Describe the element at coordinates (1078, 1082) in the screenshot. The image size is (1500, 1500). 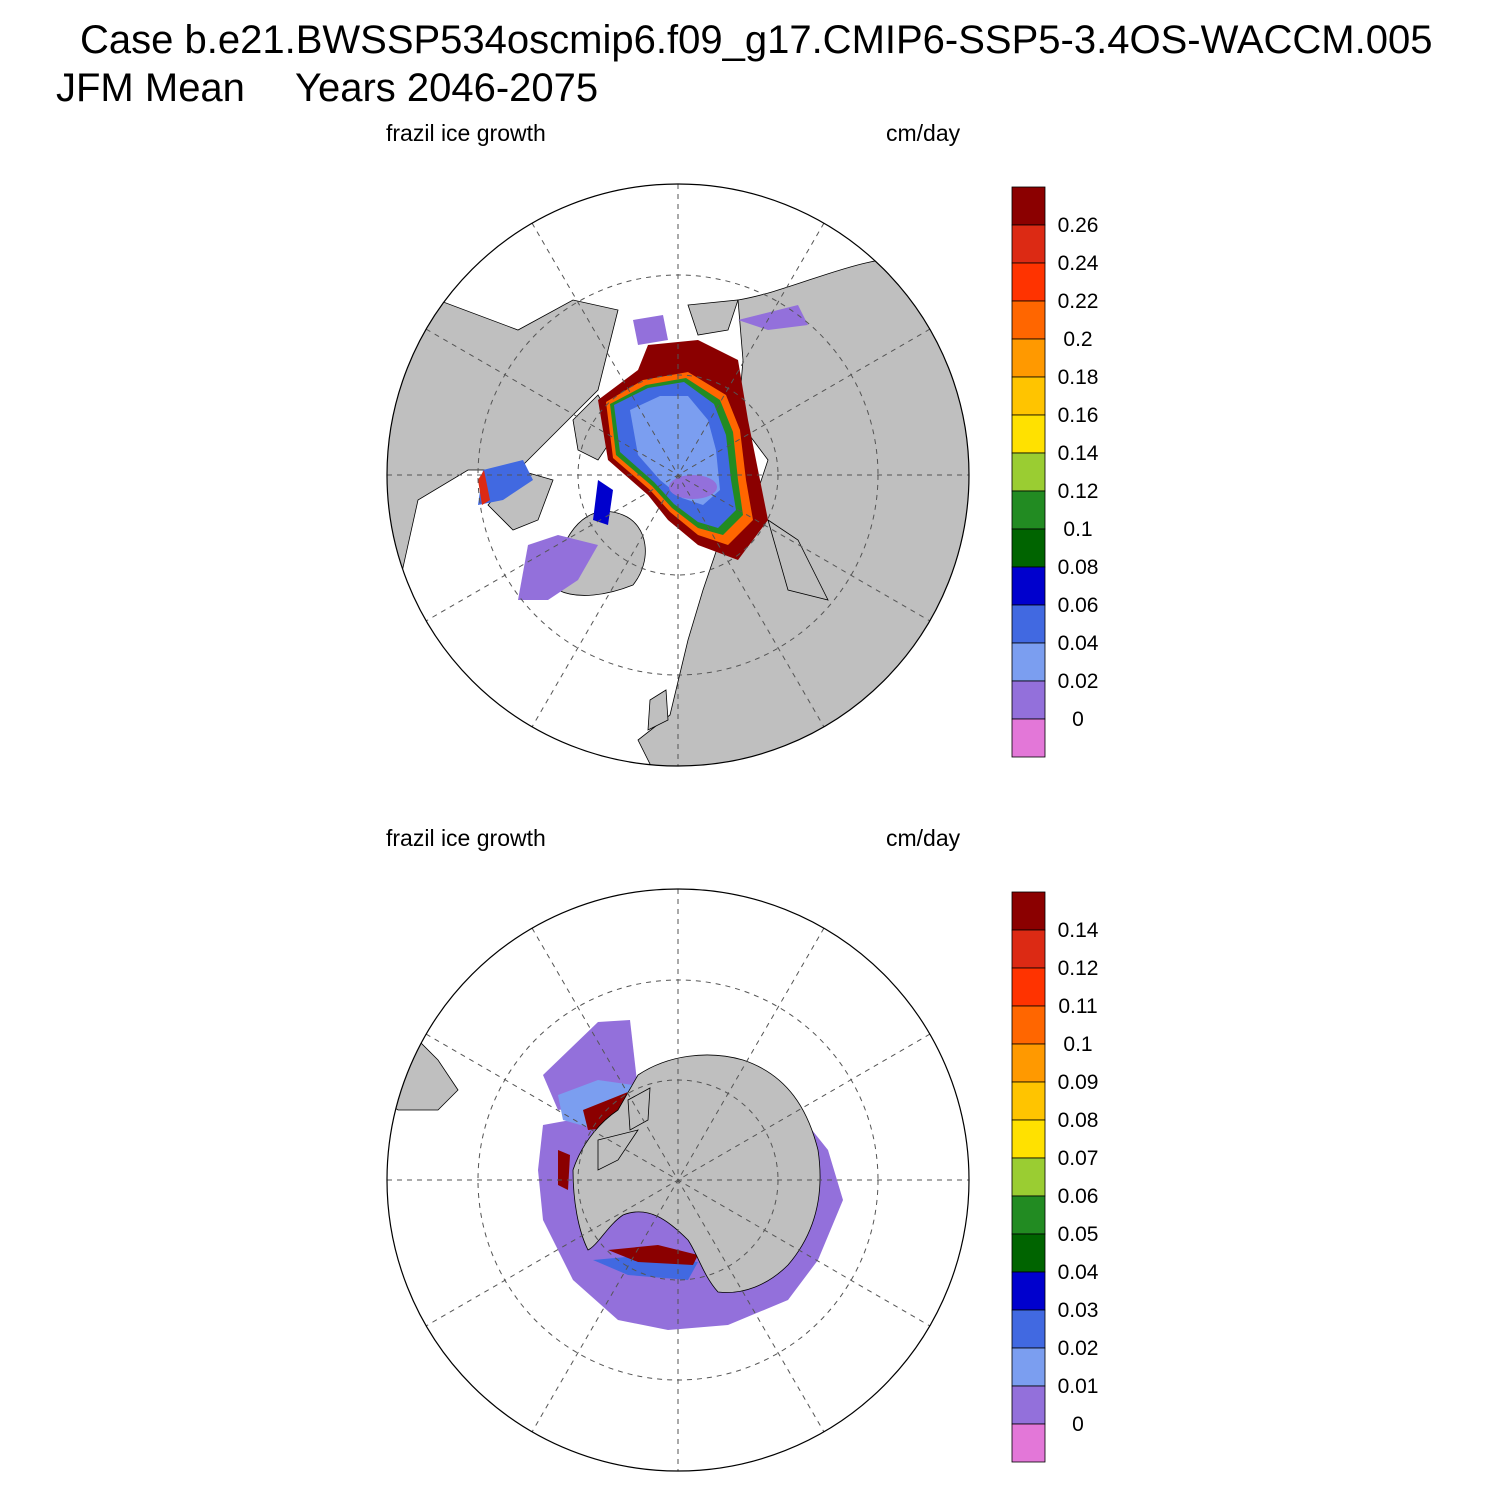
I see `colorbar-tick-label: 0.09` at that location.